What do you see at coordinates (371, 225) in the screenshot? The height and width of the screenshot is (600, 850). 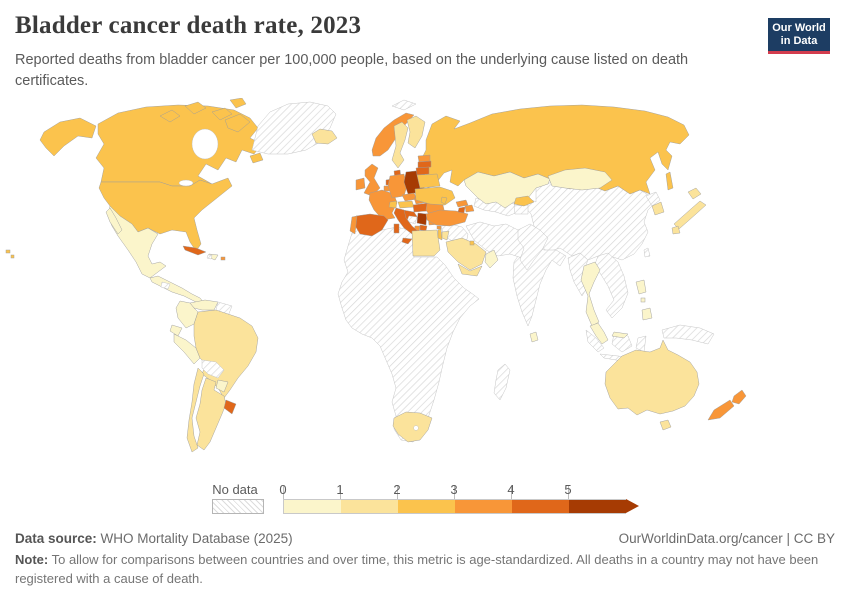 I see `map-country-spain` at bounding box center [371, 225].